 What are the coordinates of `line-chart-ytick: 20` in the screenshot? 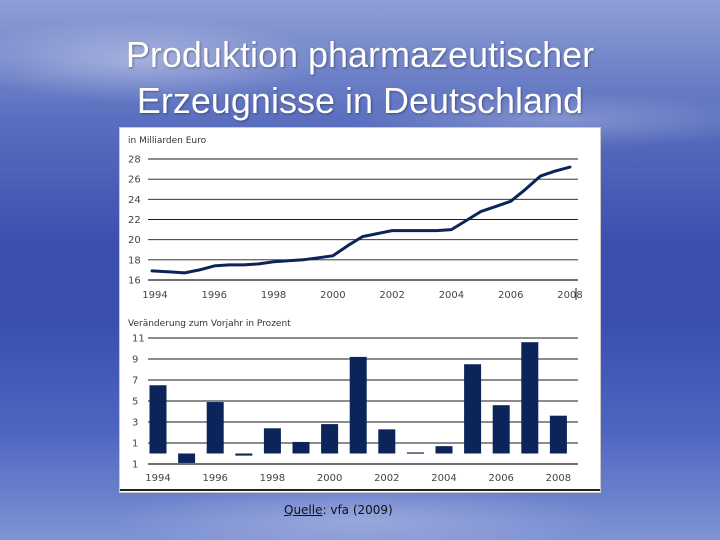 It's located at (134, 240).